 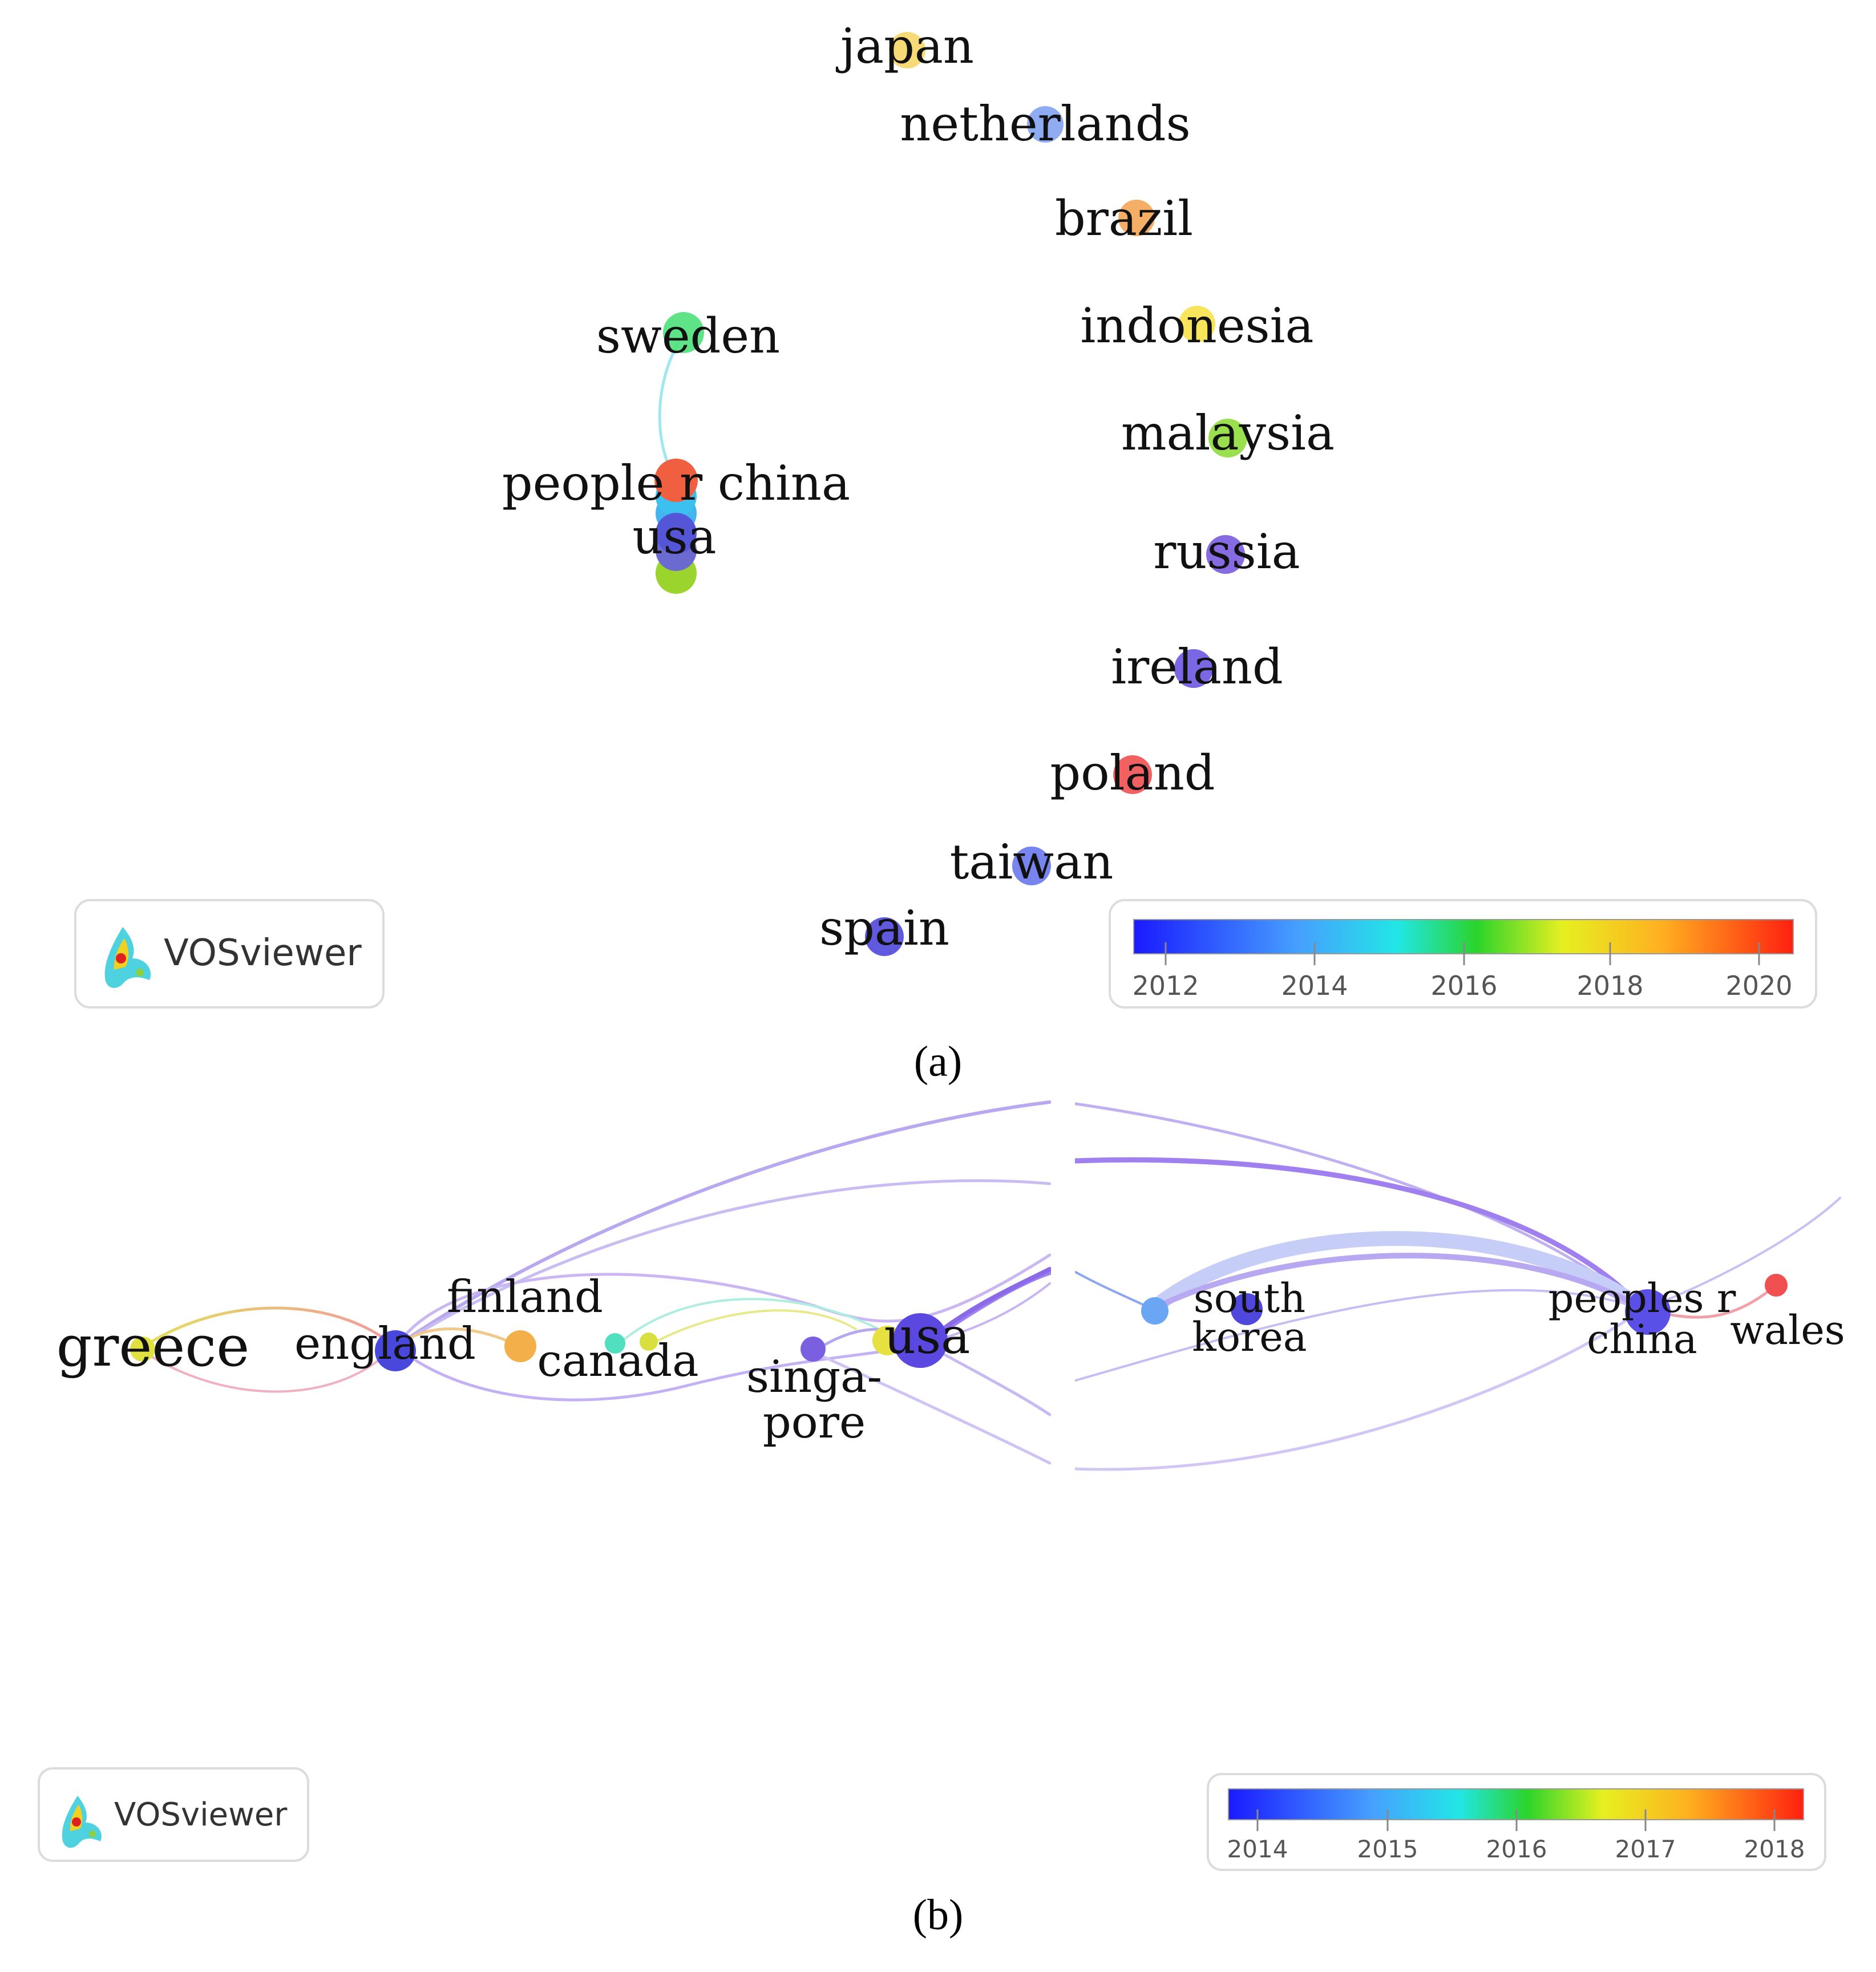 What do you see at coordinates (1388, 1849) in the screenshot?
I see `colorbar-tick-label: 2015` at bounding box center [1388, 1849].